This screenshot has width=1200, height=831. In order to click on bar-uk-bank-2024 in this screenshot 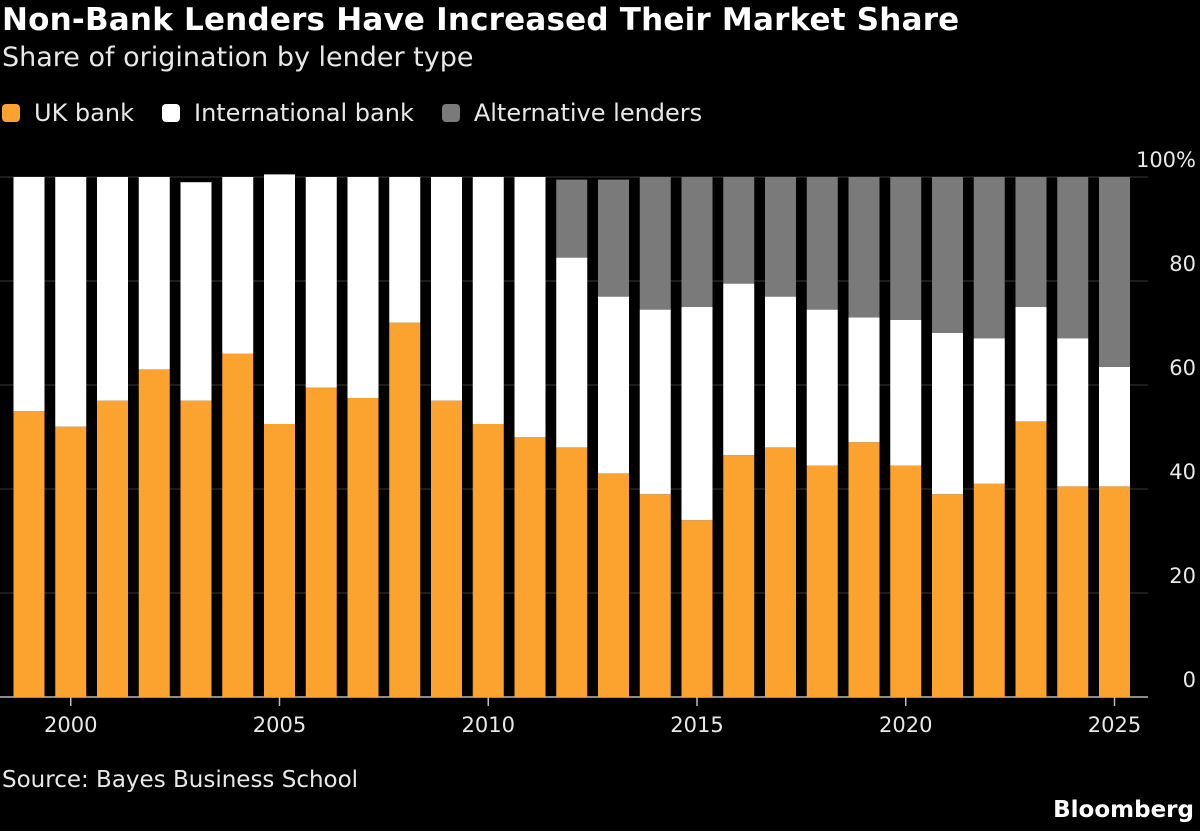, I will do `click(1073, 591)`.